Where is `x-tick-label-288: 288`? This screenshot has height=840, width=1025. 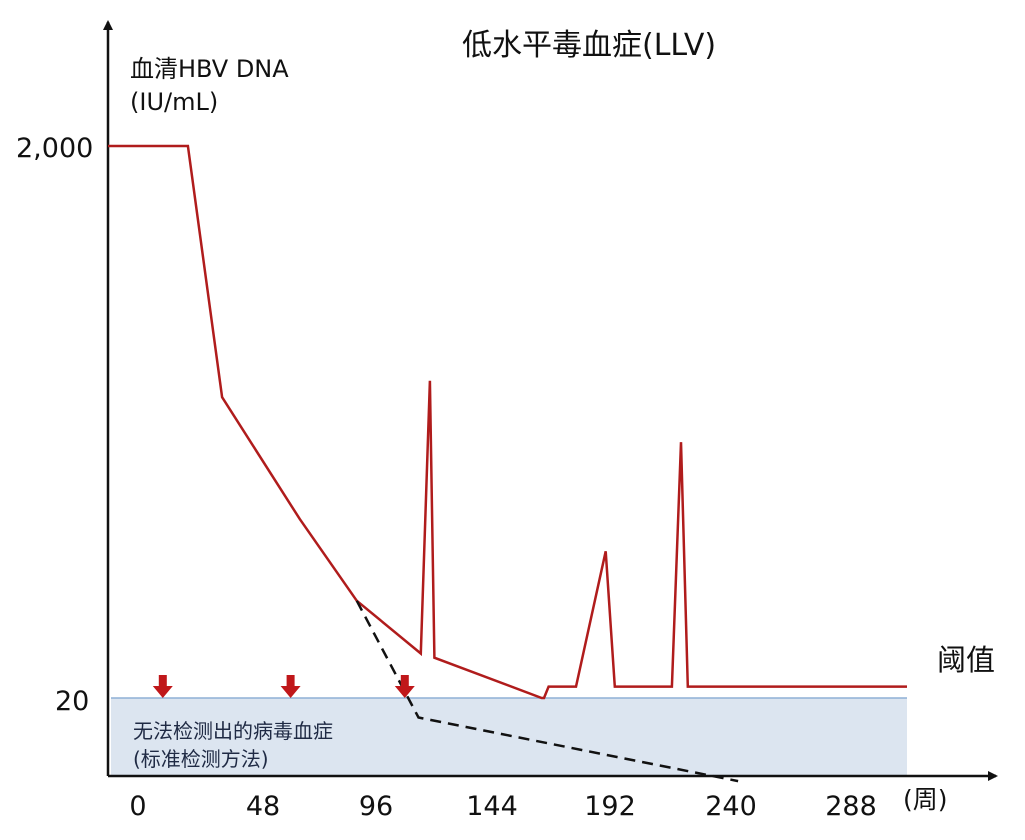
x-tick-label-288: 288 is located at coordinates (851, 806).